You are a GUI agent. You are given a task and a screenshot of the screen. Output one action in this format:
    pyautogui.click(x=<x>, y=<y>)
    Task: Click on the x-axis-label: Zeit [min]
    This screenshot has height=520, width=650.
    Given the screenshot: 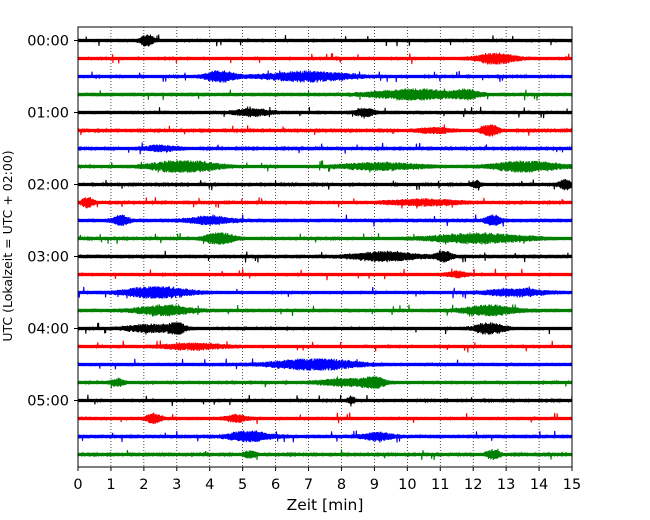 What is the action you would take?
    pyautogui.click(x=325, y=505)
    